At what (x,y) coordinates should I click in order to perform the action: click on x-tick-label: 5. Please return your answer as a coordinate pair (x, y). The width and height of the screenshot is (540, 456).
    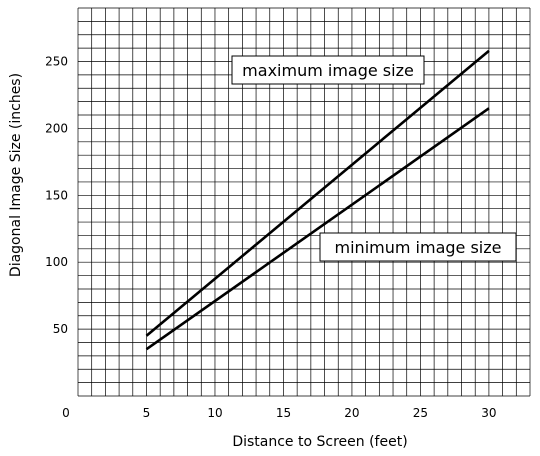
    Looking at the image, I should click on (147, 413).